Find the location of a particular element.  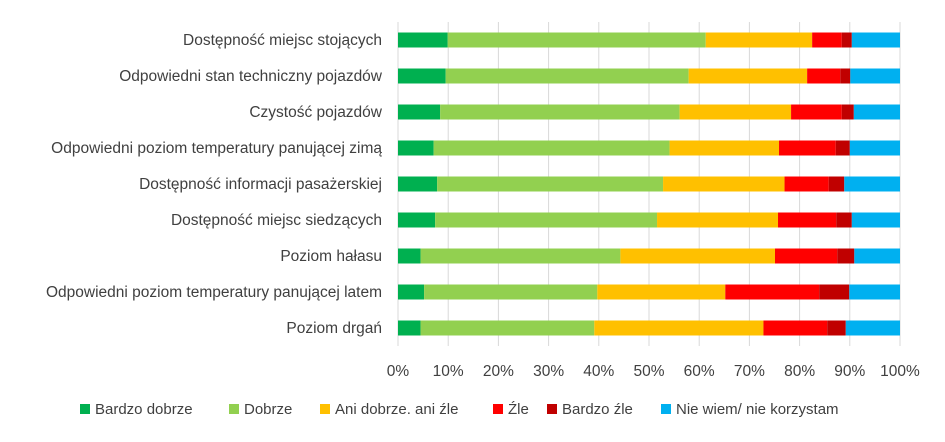

category-label: Poziom hałasu is located at coordinates (331, 256).